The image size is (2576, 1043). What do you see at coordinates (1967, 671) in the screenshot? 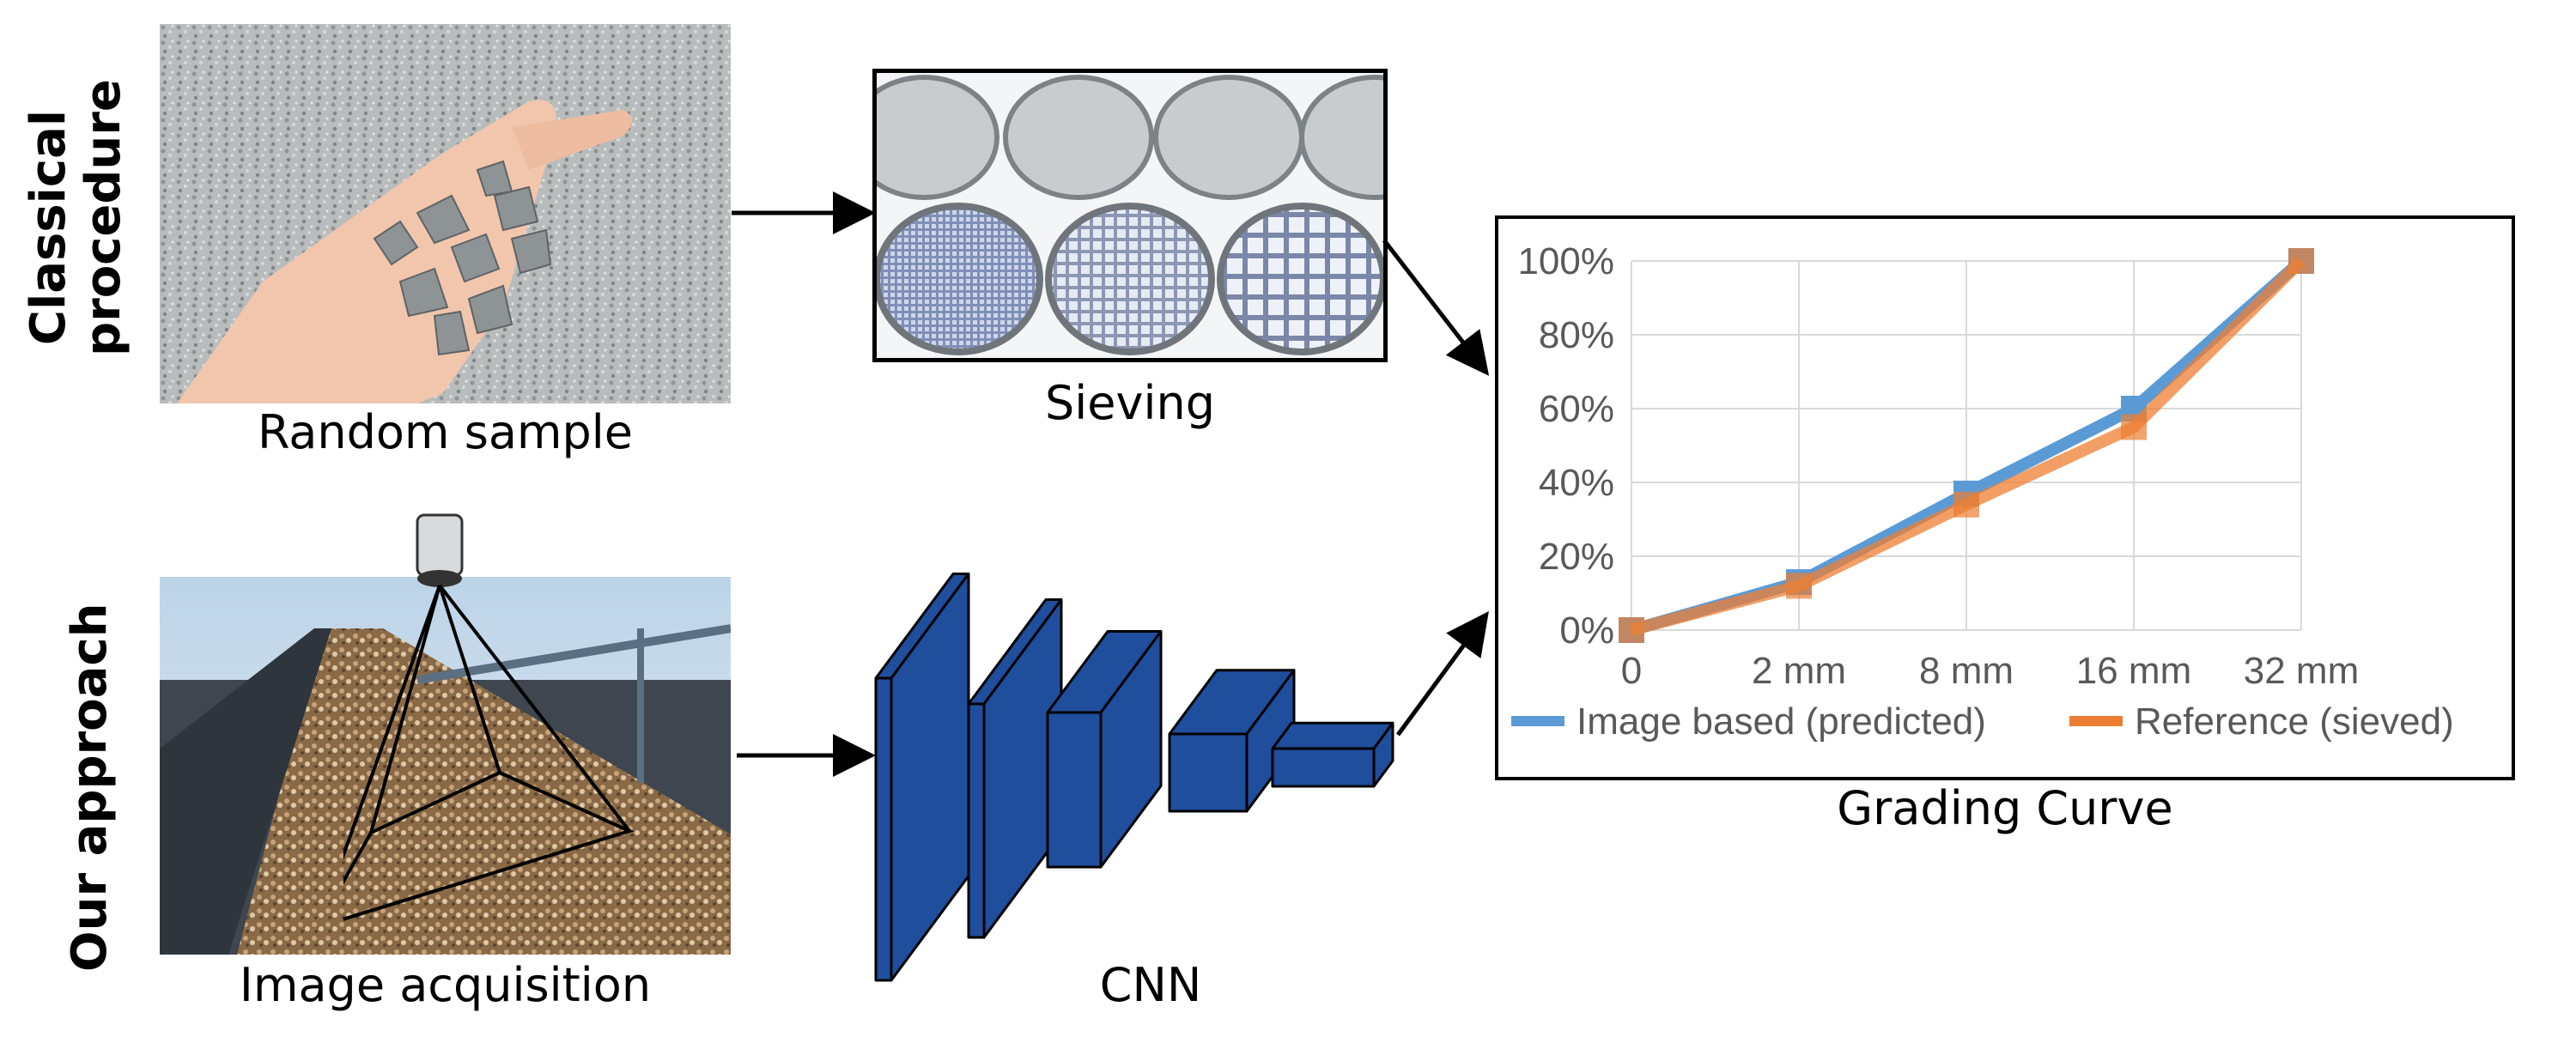
I see `x-tick-label: 8 mm` at bounding box center [1967, 671].